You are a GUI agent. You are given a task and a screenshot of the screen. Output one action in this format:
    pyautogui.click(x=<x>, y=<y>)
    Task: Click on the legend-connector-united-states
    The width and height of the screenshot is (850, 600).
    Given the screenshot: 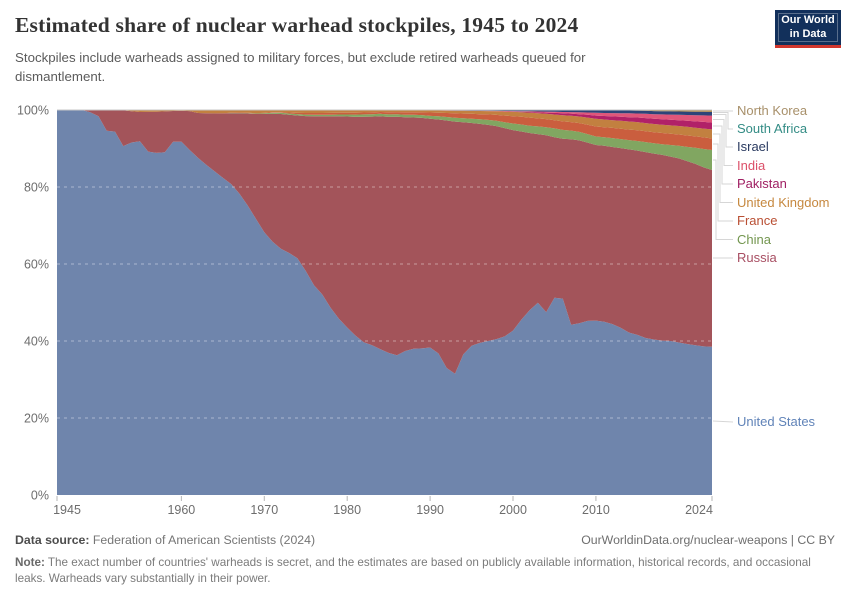 What is the action you would take?
    pyautogui.click(x=723, y=421)
    